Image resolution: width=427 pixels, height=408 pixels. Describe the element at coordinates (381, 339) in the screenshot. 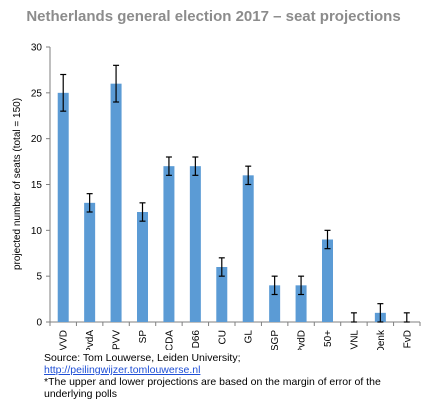

I see `x-tick-label: Denk` at that location.